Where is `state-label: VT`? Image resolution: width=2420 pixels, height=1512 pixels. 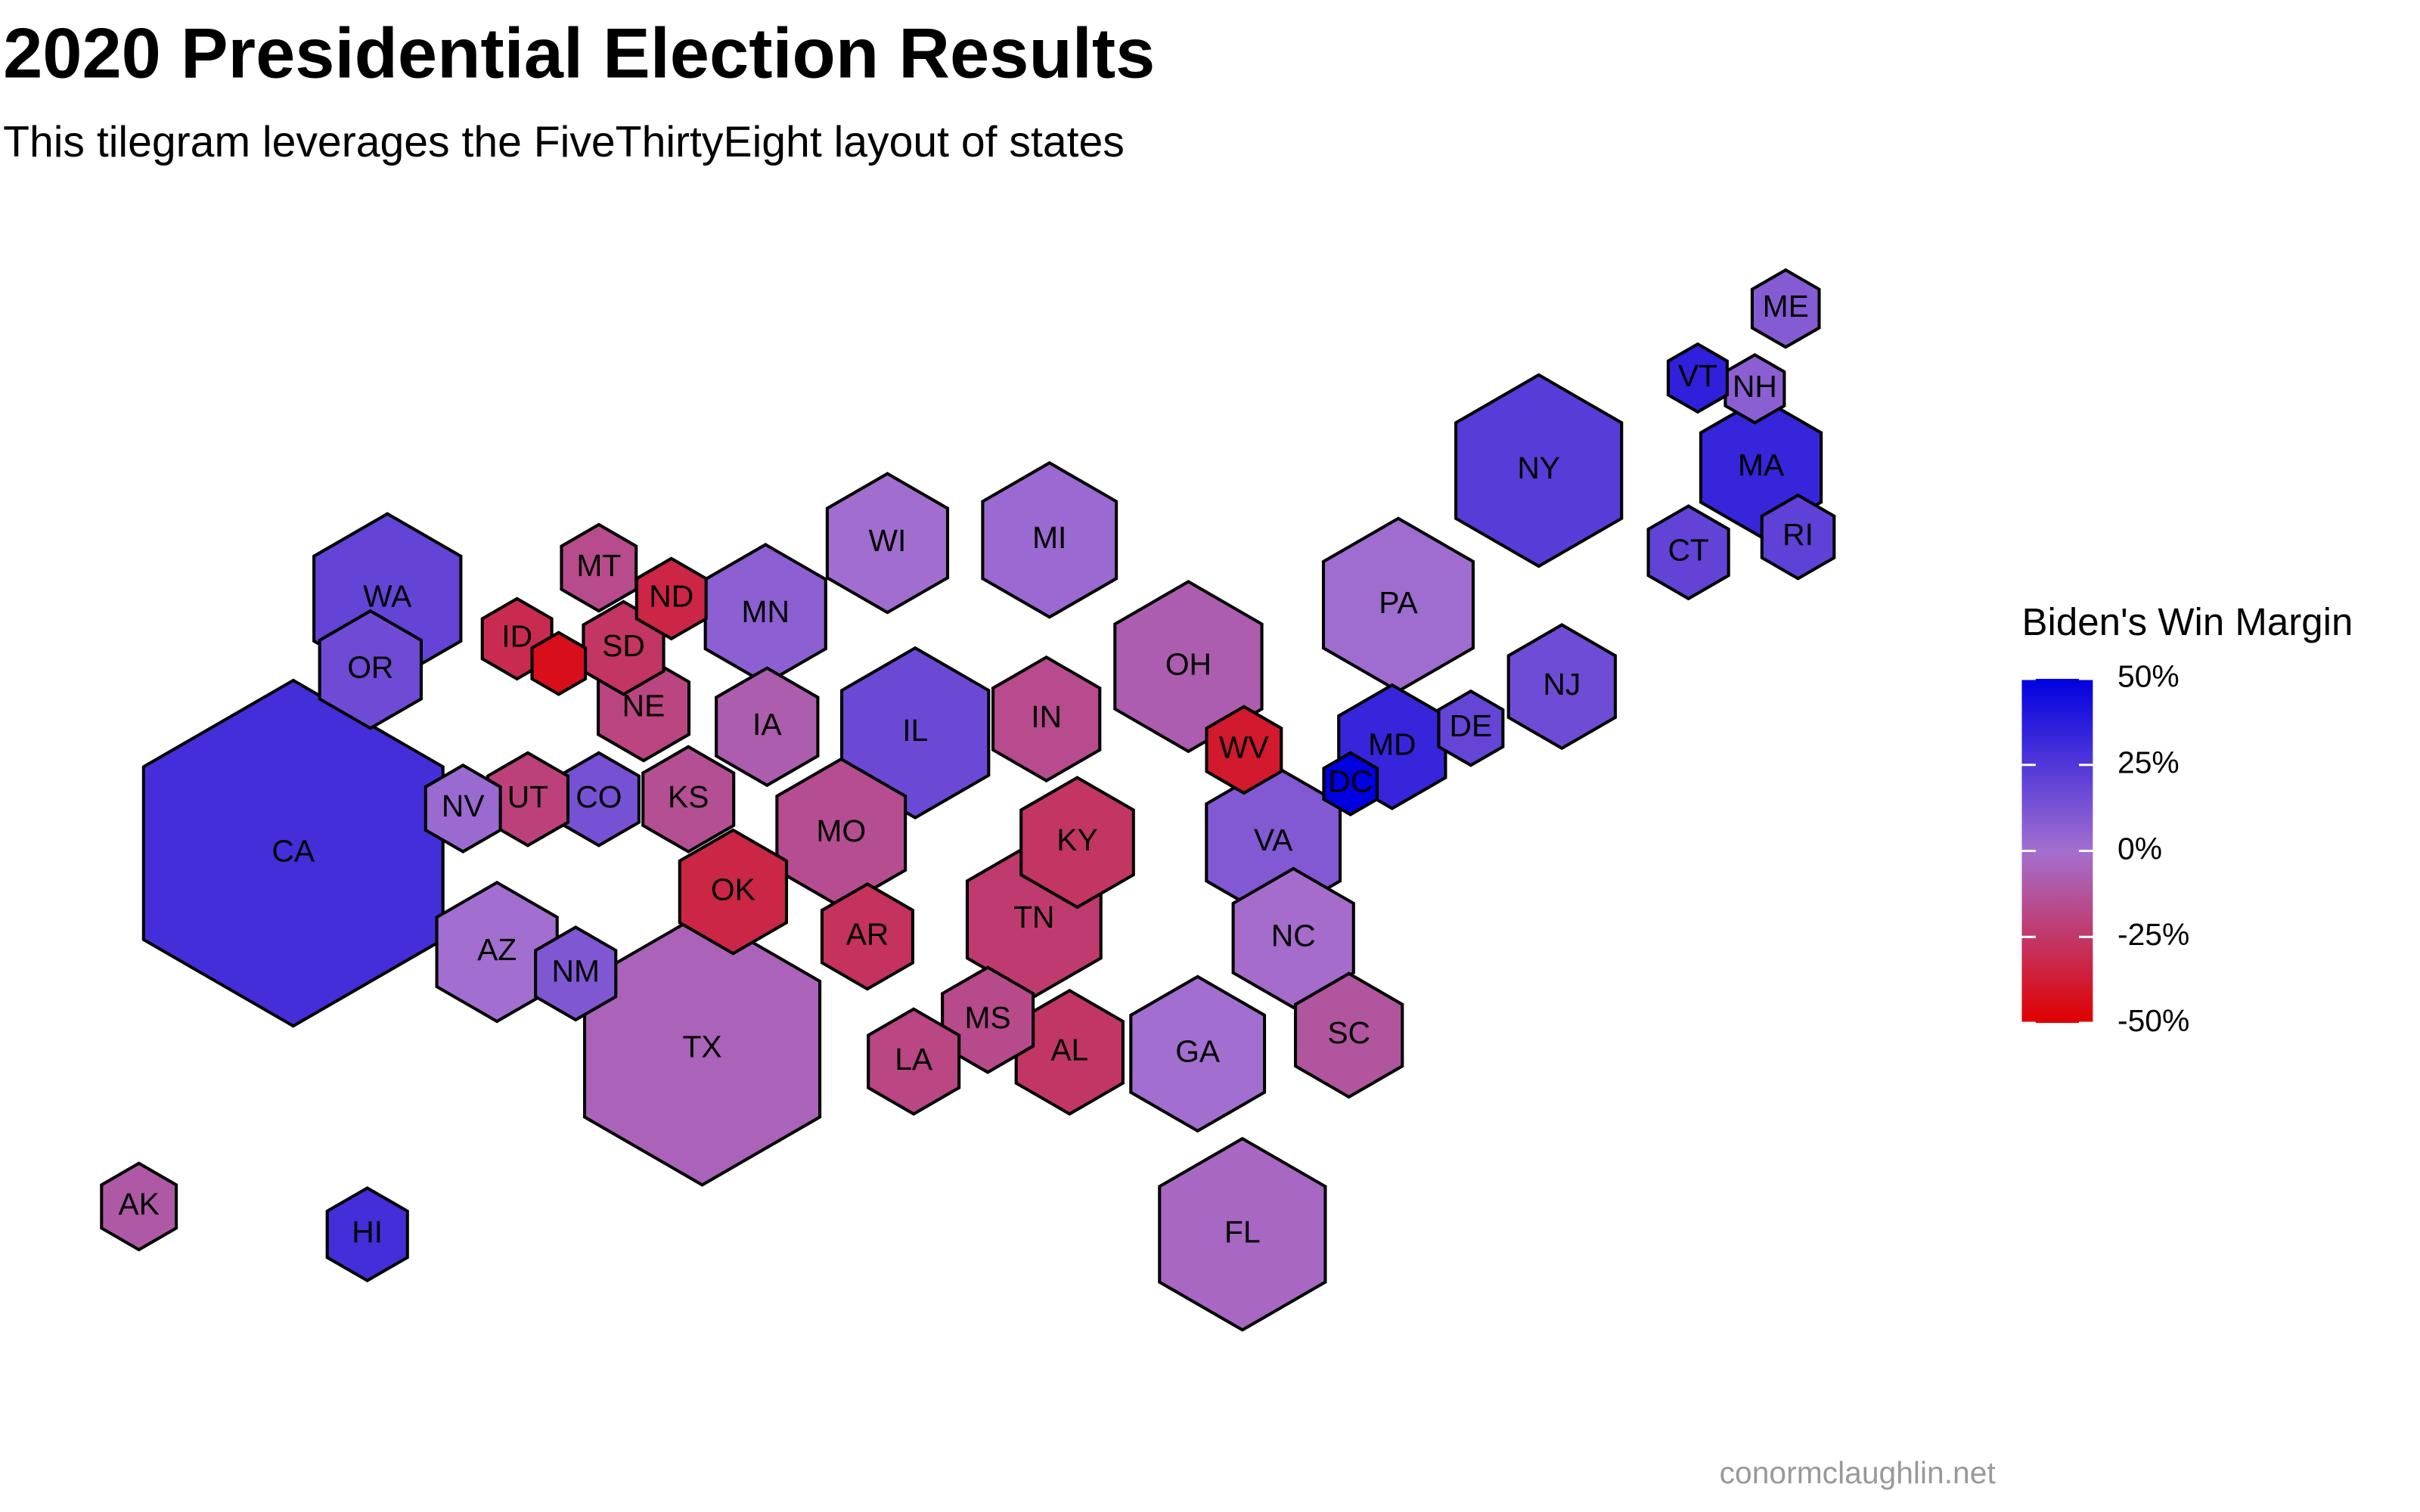
state-label: VT is located at coordinates (1697, 375).